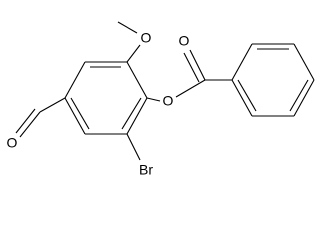 This screenshot has width=329, height=240. I want to click on atom-label: Br, so click(146, 170).